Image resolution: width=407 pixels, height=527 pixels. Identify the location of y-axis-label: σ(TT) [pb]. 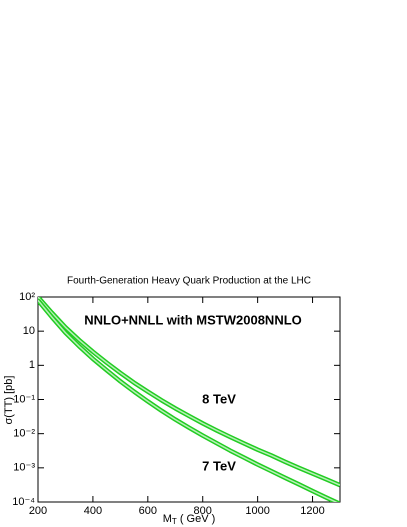
(9, 400).